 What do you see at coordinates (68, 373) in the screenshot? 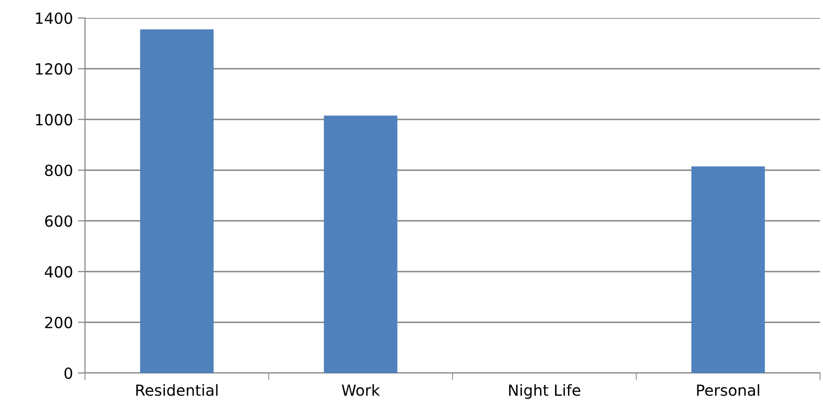
I see `y-tick-label: 0` at bounding box center [68, 373].